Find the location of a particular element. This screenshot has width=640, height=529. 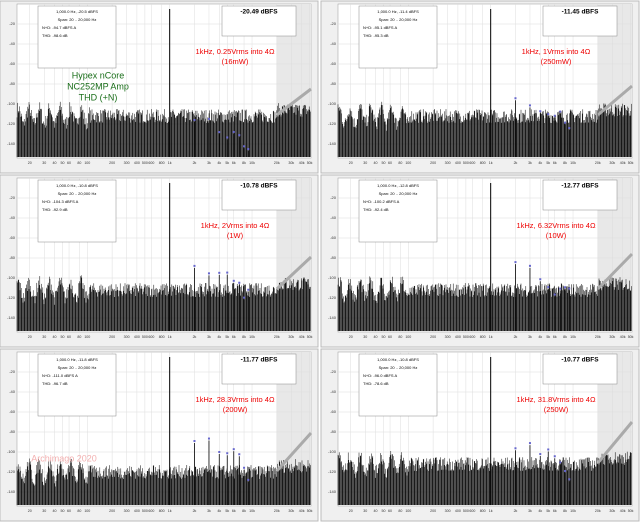

readout-line: THD: -78.6 dB is located at coordinates (376, 383).